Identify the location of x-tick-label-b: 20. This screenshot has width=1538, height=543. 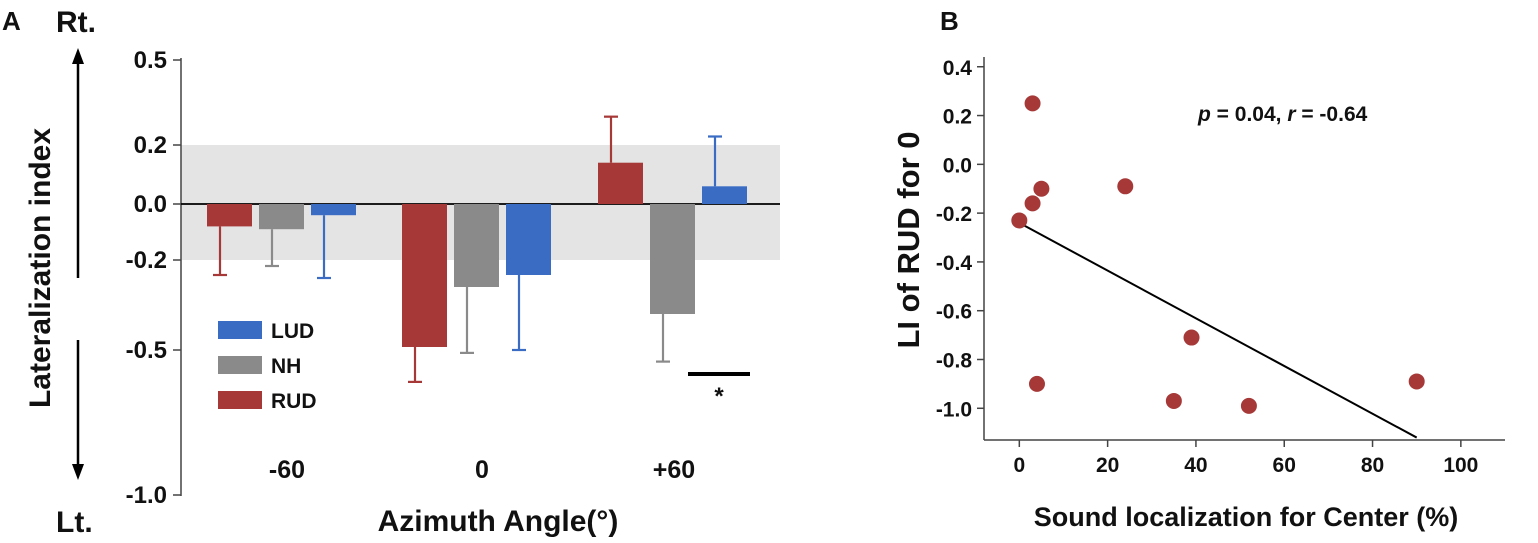
(1107, 465).